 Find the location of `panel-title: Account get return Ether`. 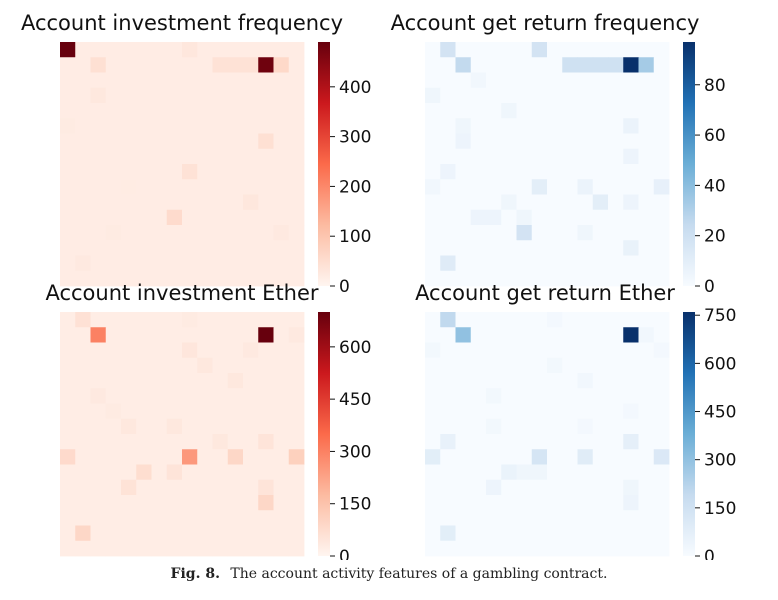

panel-title: Account get return Ether is located at coordinates (545, 293).